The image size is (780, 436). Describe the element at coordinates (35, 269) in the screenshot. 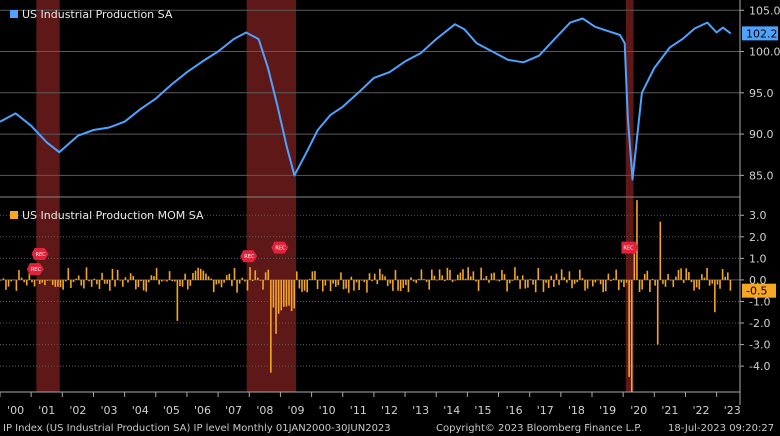

I see `rec-marker` at that location.